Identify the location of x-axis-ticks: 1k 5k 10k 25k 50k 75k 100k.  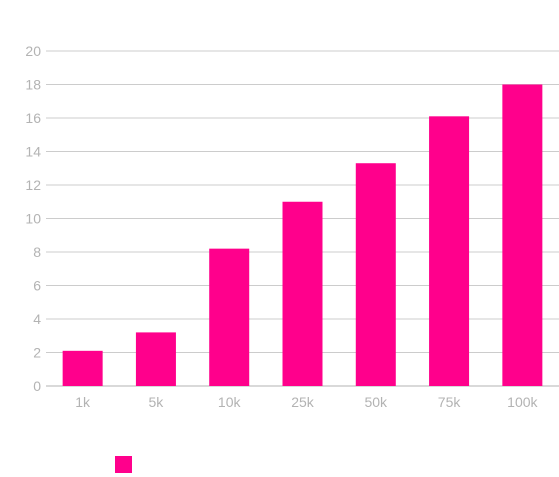
(306, 402).